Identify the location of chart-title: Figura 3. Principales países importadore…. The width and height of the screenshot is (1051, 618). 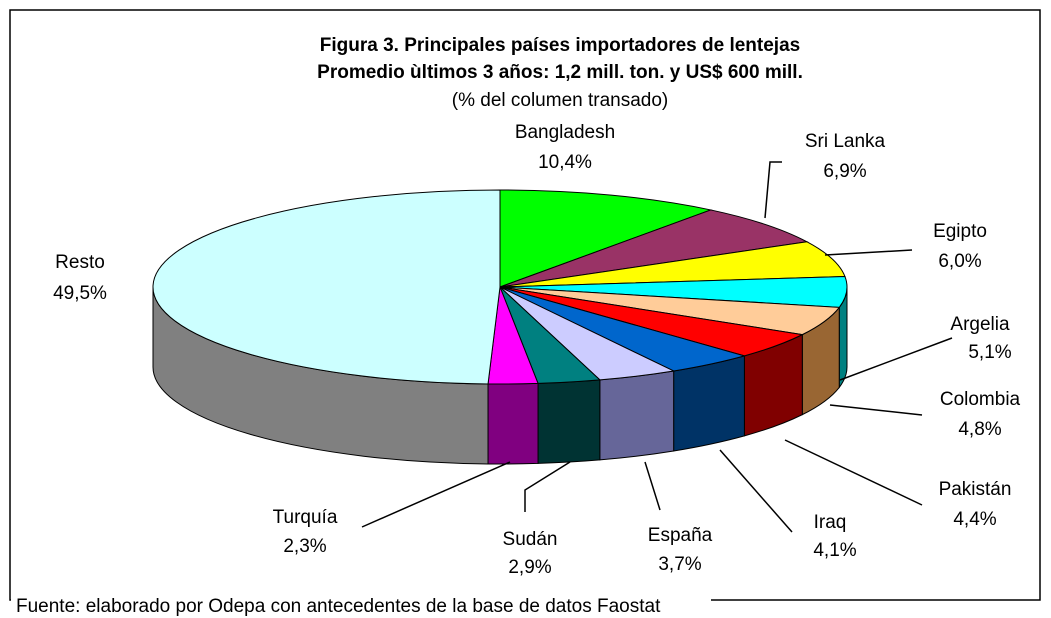
(560, 45).